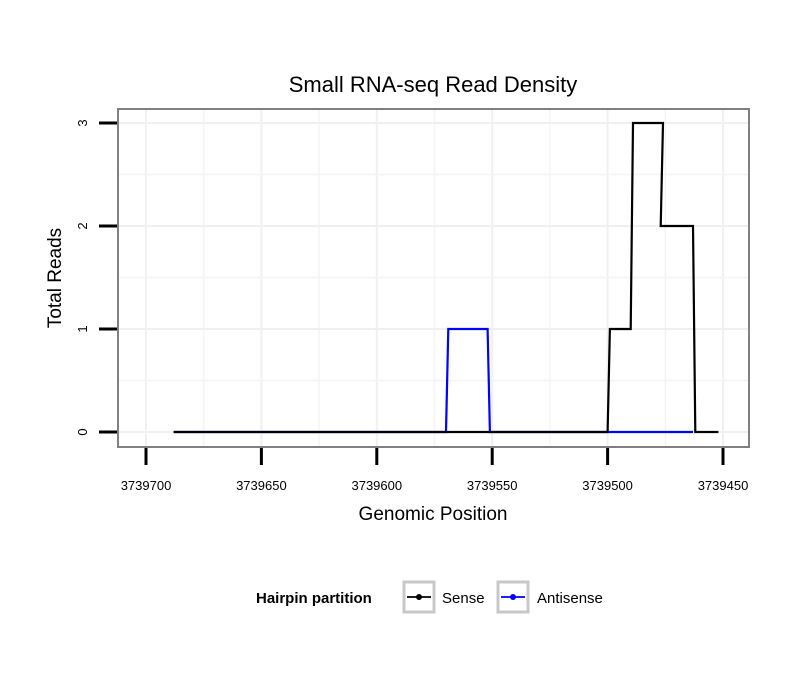  What do you see at coordinates (463, 598) in the screenshot?
I see `legend-label-sense: Sense` at bounding box center [463, 598].